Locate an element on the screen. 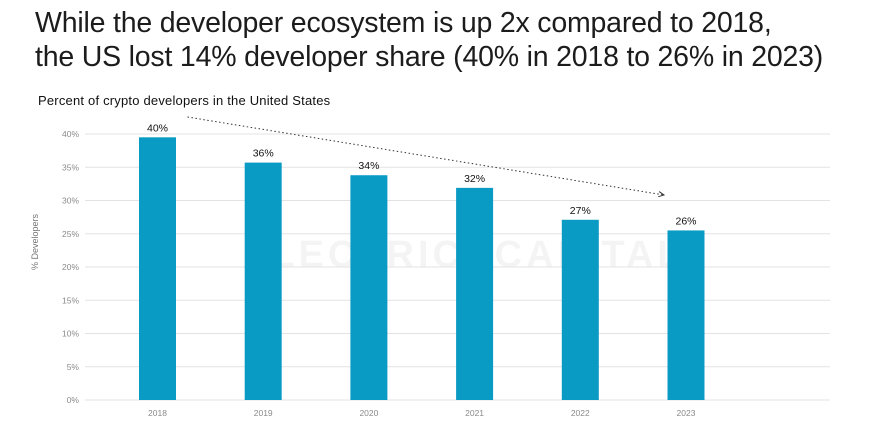 This screenshot has width=873, height=441. x-tick-label: 2019 is located at coordinates (263, 413).